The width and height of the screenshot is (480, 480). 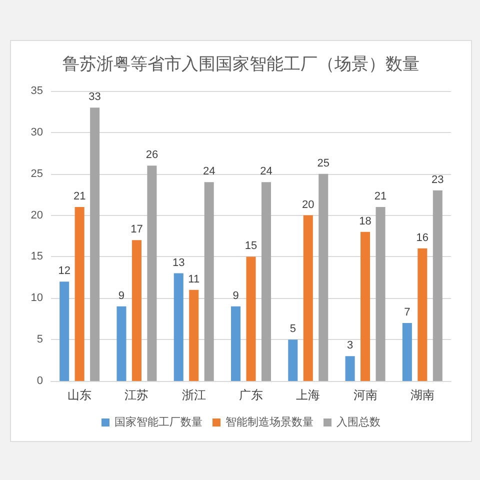 What do you see at coordinates (152, 155) in the screenshot?
I see `data-label: 26` at bounding box center [152, 155].